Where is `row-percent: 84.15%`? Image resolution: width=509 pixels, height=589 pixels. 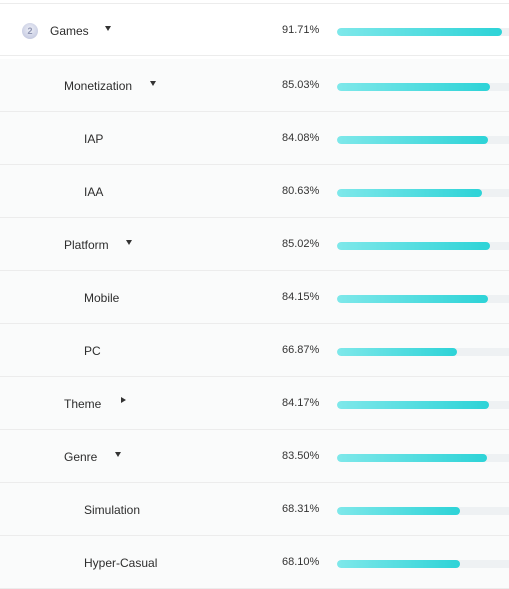
row-percent: 84.15% is located at coordinates (301, 297).